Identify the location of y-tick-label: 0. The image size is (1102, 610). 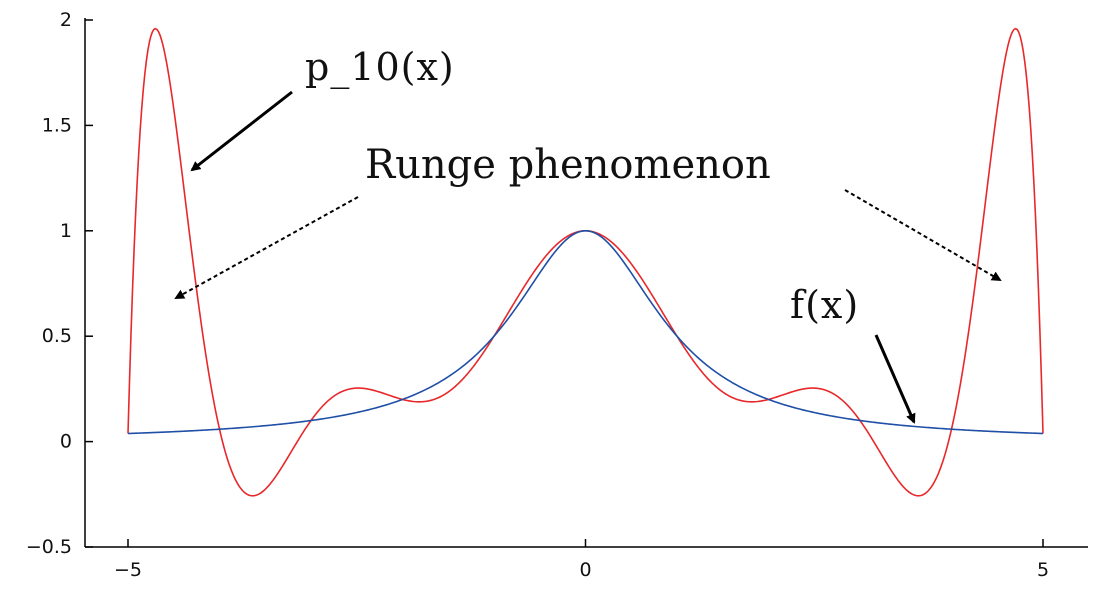
(66, 442).